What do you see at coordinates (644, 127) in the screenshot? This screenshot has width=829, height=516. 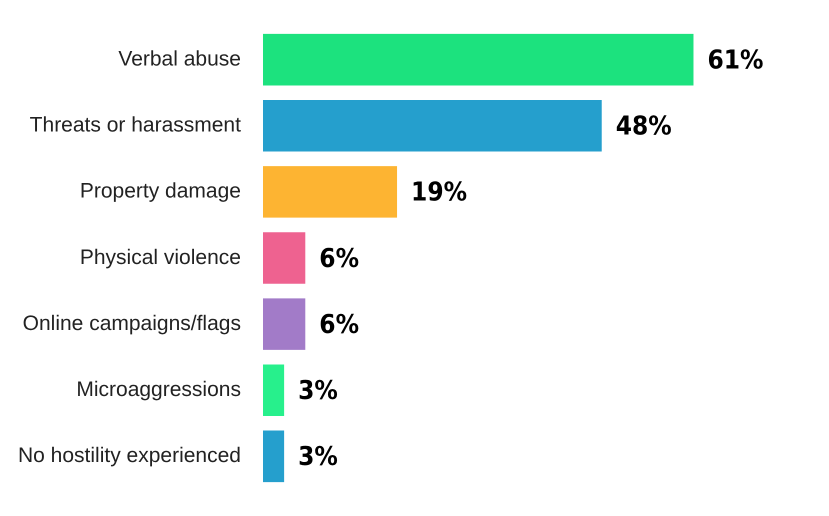 I see `data-label: 48%` at bounding box center [644, 127].